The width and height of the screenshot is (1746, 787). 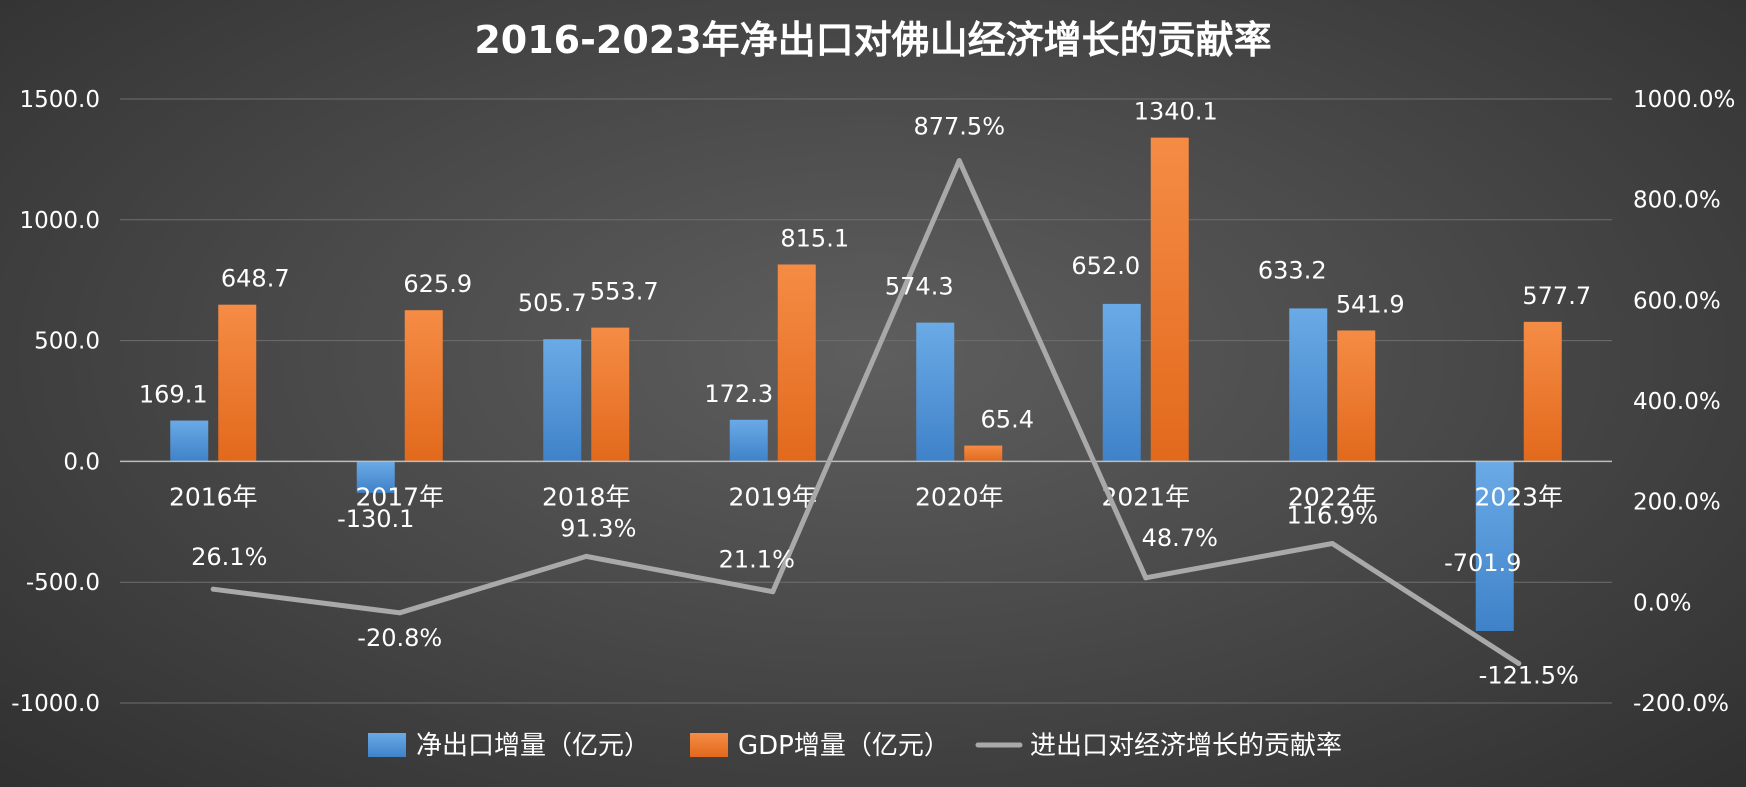 What do you see at coordinates (959, 496) in the screenshot?
I see `category-label: 2020年` at bounding box center [959, 496].